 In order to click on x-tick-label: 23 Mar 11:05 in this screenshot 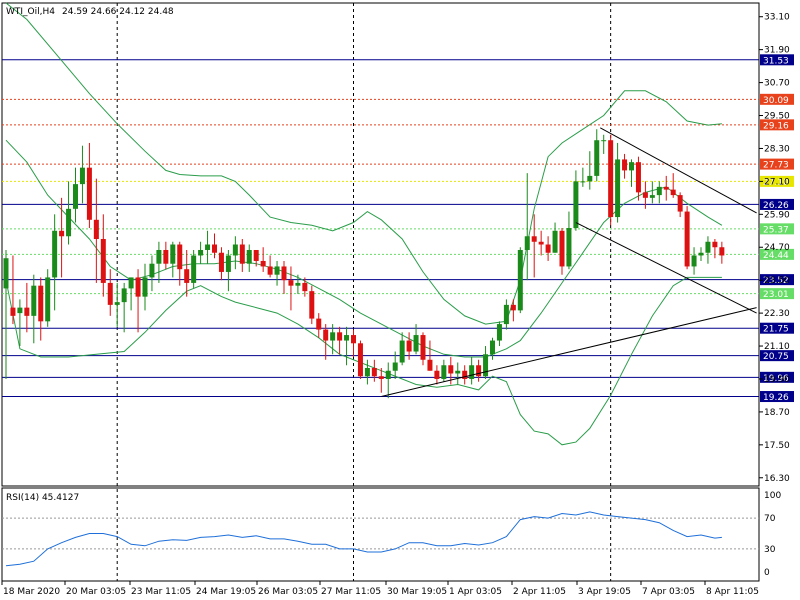, I will do `click(161, 592)`.